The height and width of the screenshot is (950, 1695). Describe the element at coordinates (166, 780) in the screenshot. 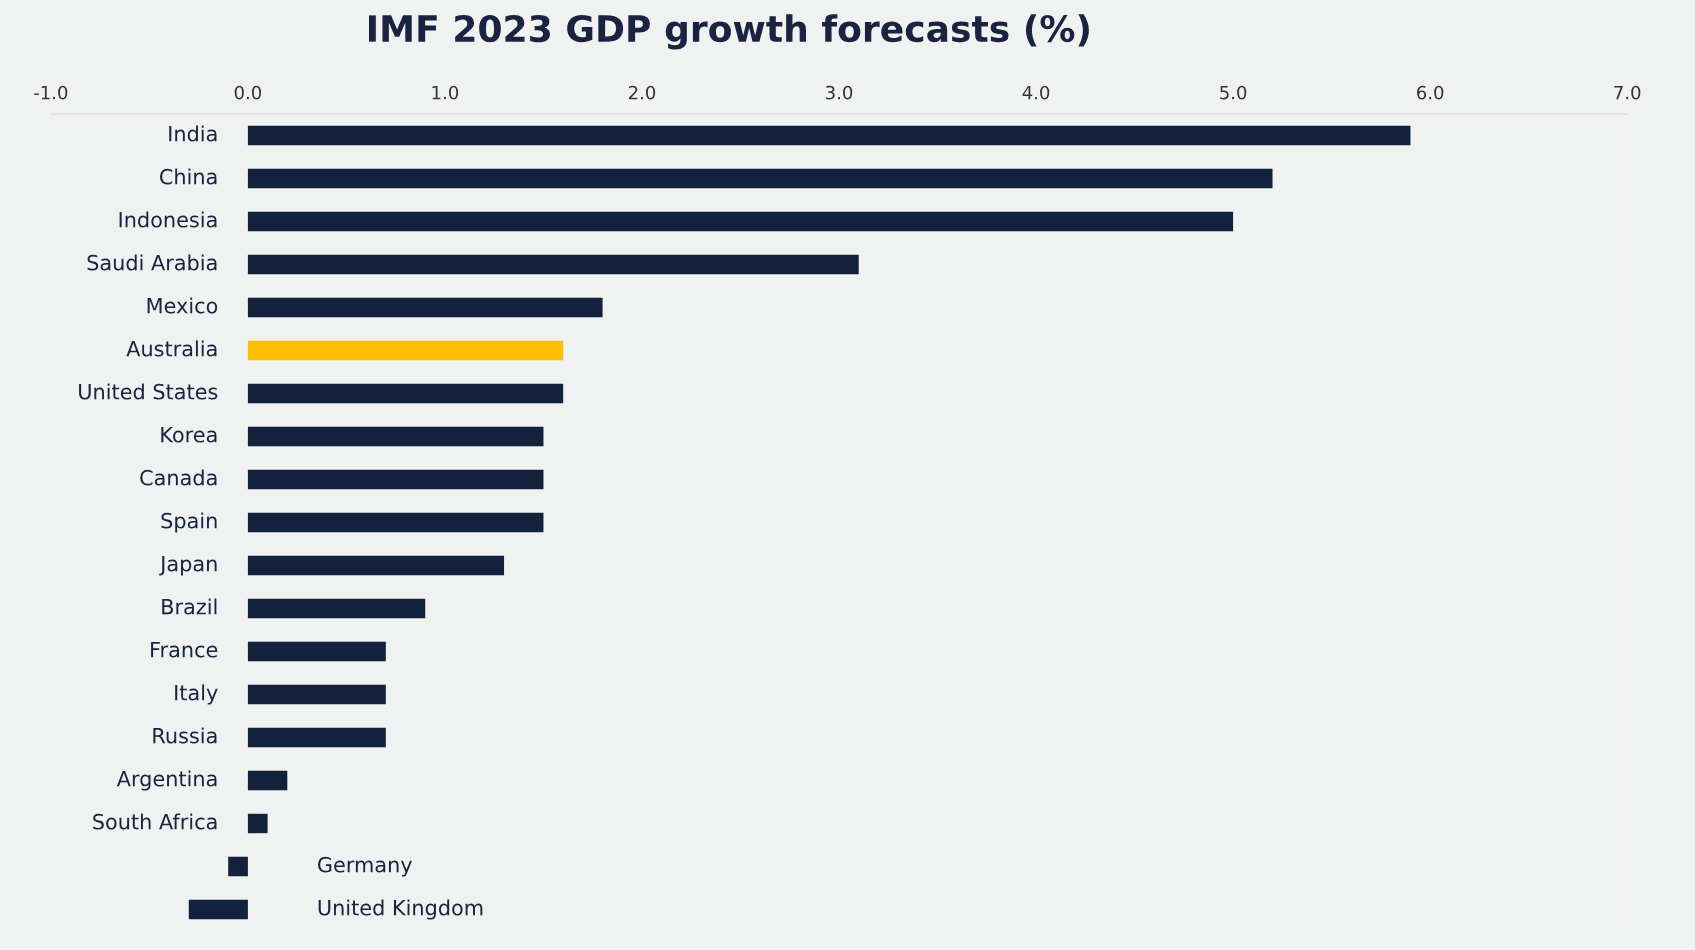

I see `y-tick-label: Argentina` at that location.